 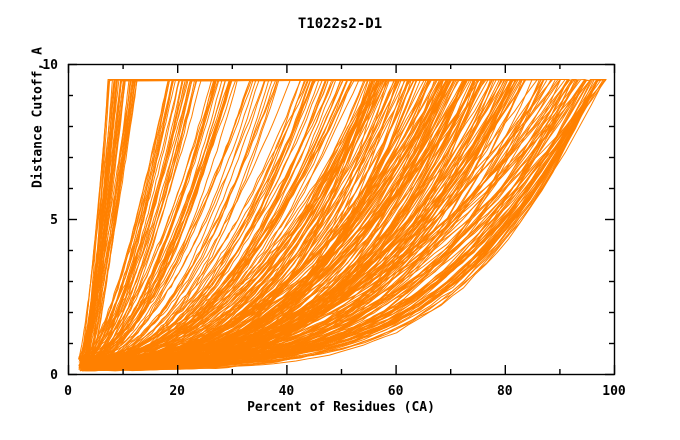 I want to click on y-tick-label: 5, so click(x=54, y=220).